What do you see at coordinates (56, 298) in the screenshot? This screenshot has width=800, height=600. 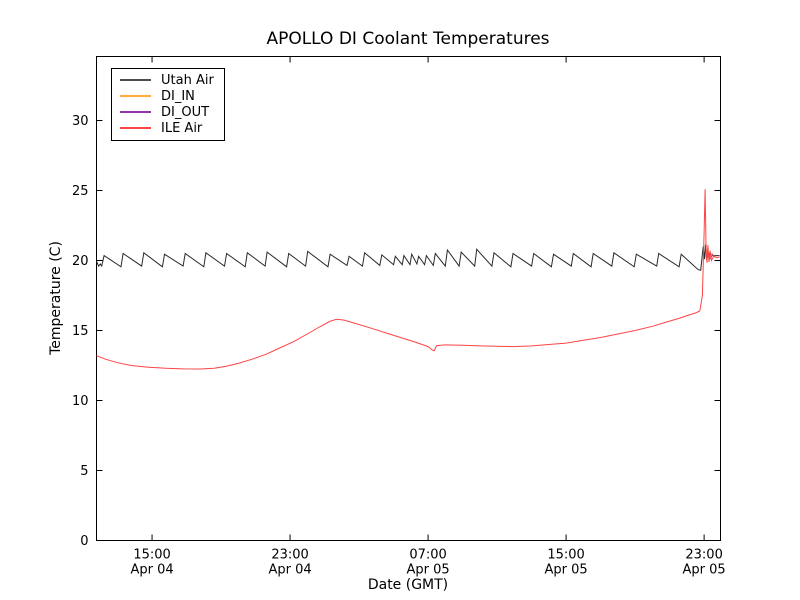 I see `y-axis-label: Temperature (C)` at bounding box center [56, 298].